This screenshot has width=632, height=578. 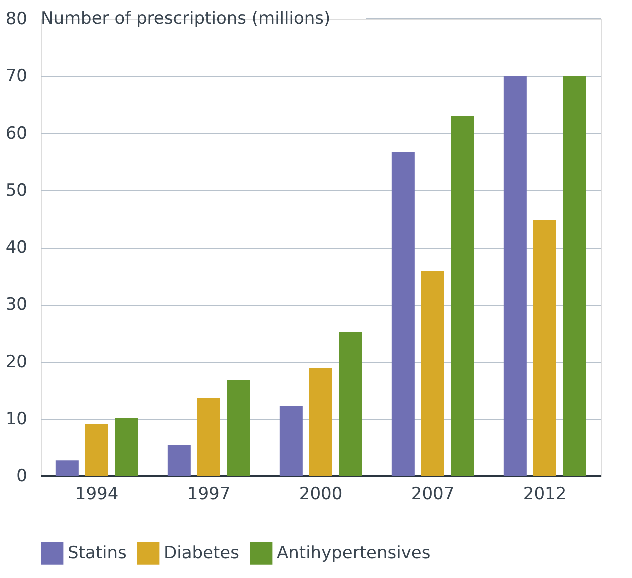 I want to click on legend-label: Diabetes, so click(x=202, y=554).